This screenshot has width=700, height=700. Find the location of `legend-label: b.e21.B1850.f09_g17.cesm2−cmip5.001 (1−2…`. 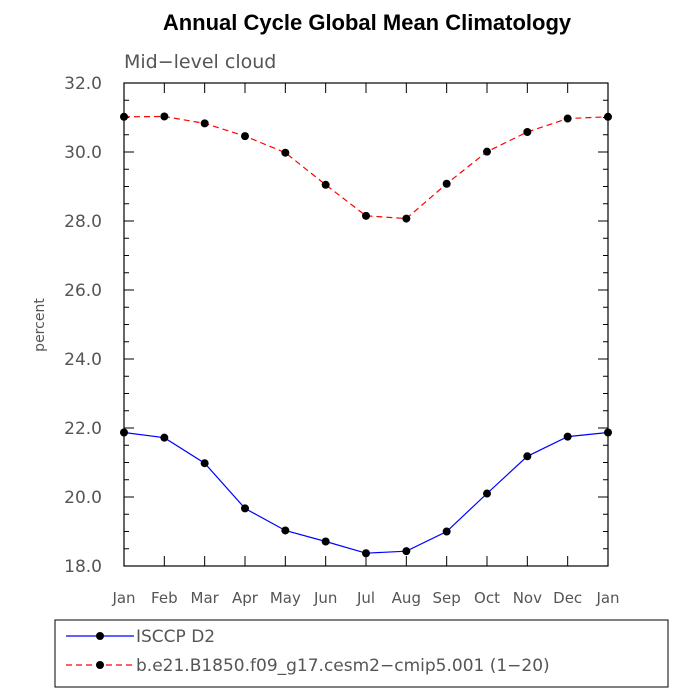

legend-label: b.e21.B1850.f09_g17.cesm2−cmip5.001 (1−2… is located at coordinates (343, 666).